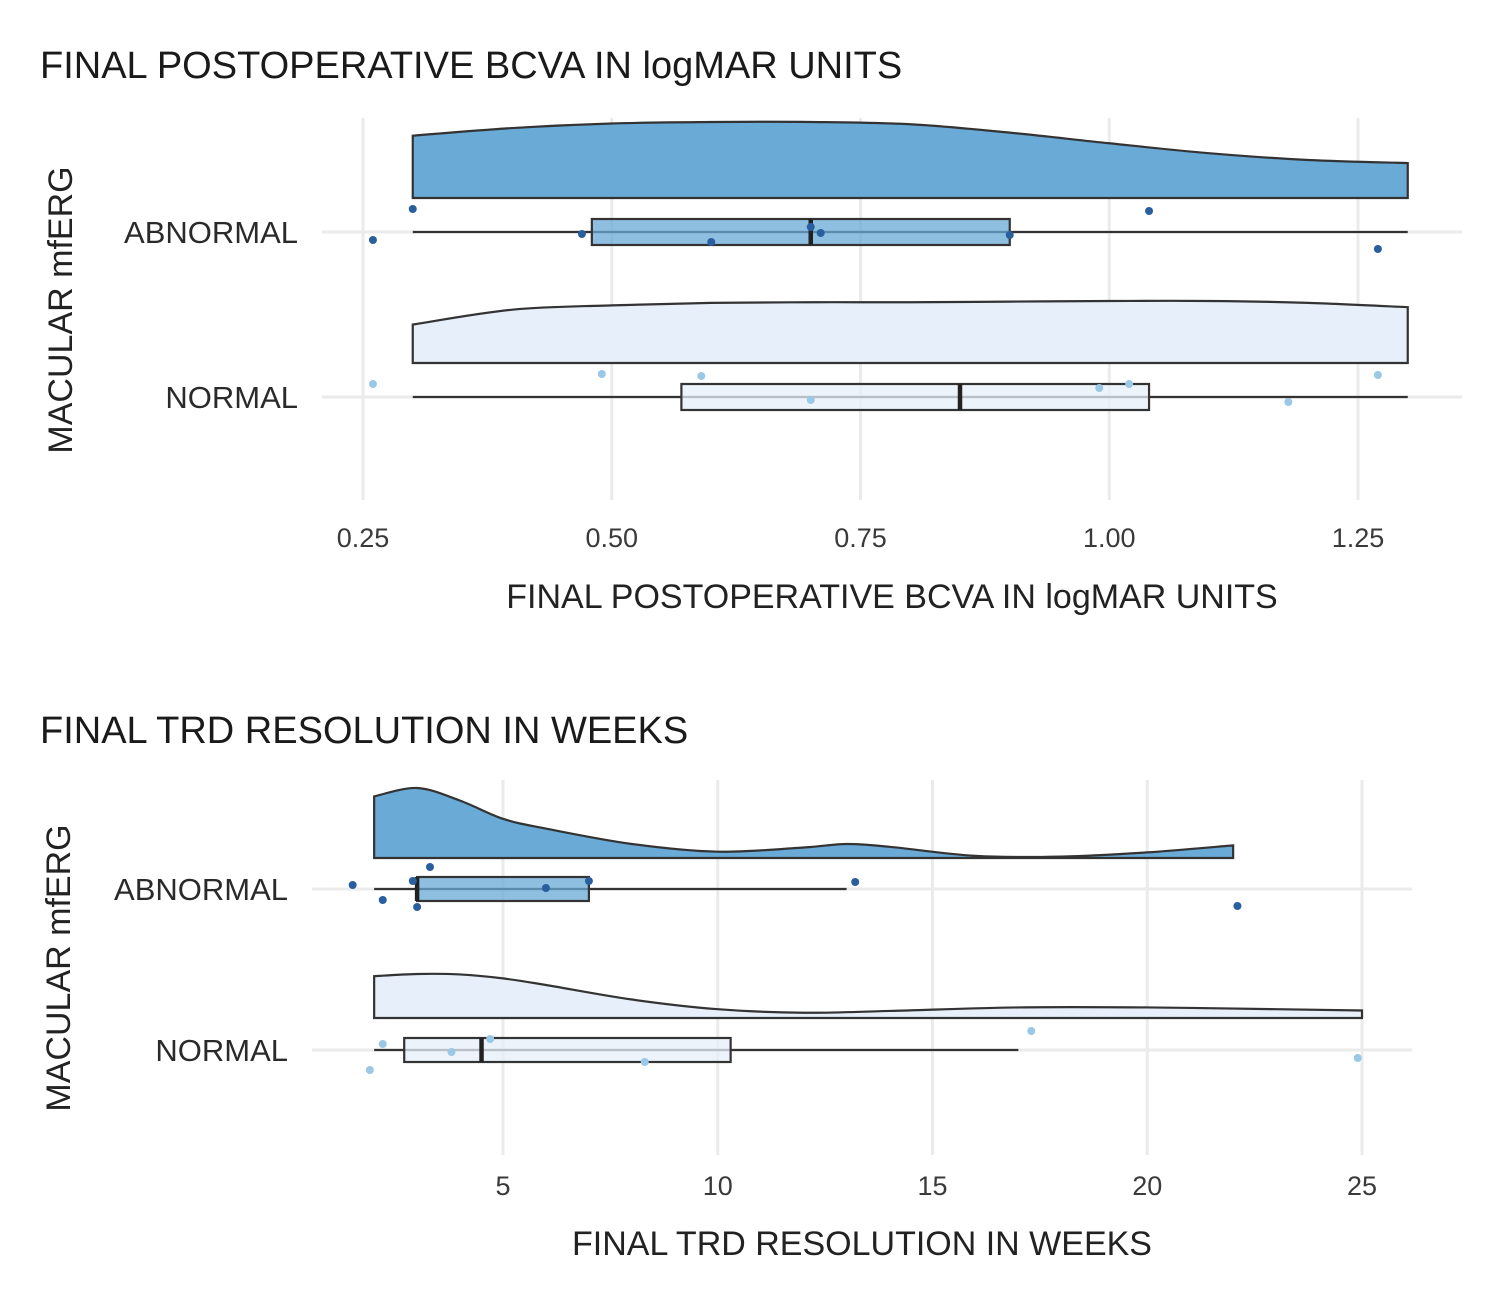 The height and width of the screenshot is (1296, 1500). I want to click on x-axis-title: FINAL TRD RESOLUTION IN WEEKS, so click(862, 1244).